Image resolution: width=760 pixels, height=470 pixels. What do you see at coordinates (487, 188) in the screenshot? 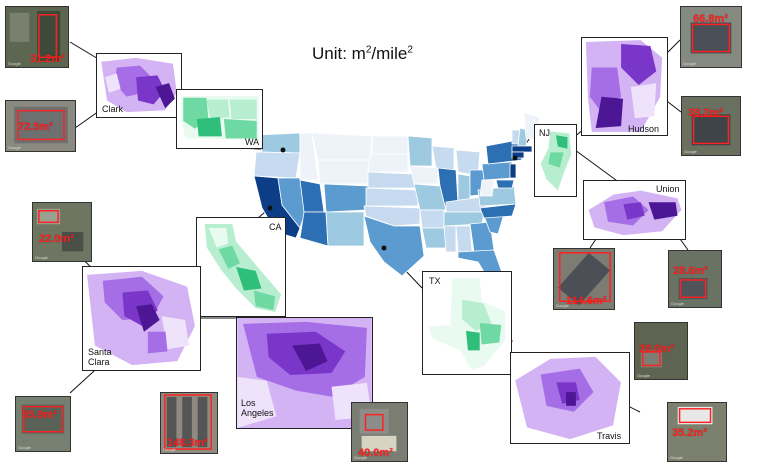
I see `state-wv` at bounding box center [487, 188].